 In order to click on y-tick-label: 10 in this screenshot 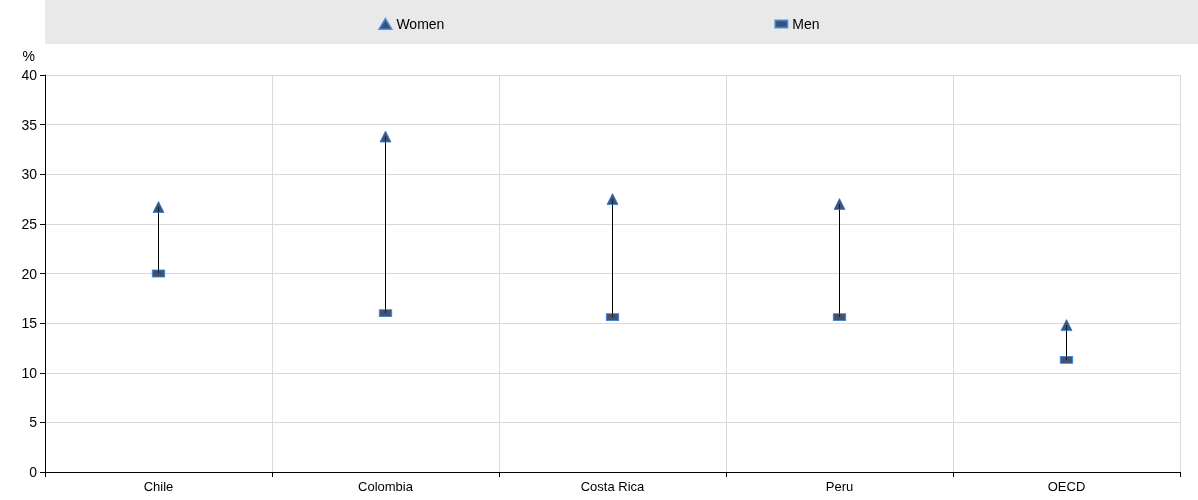, I will do `click(29, 372)`.